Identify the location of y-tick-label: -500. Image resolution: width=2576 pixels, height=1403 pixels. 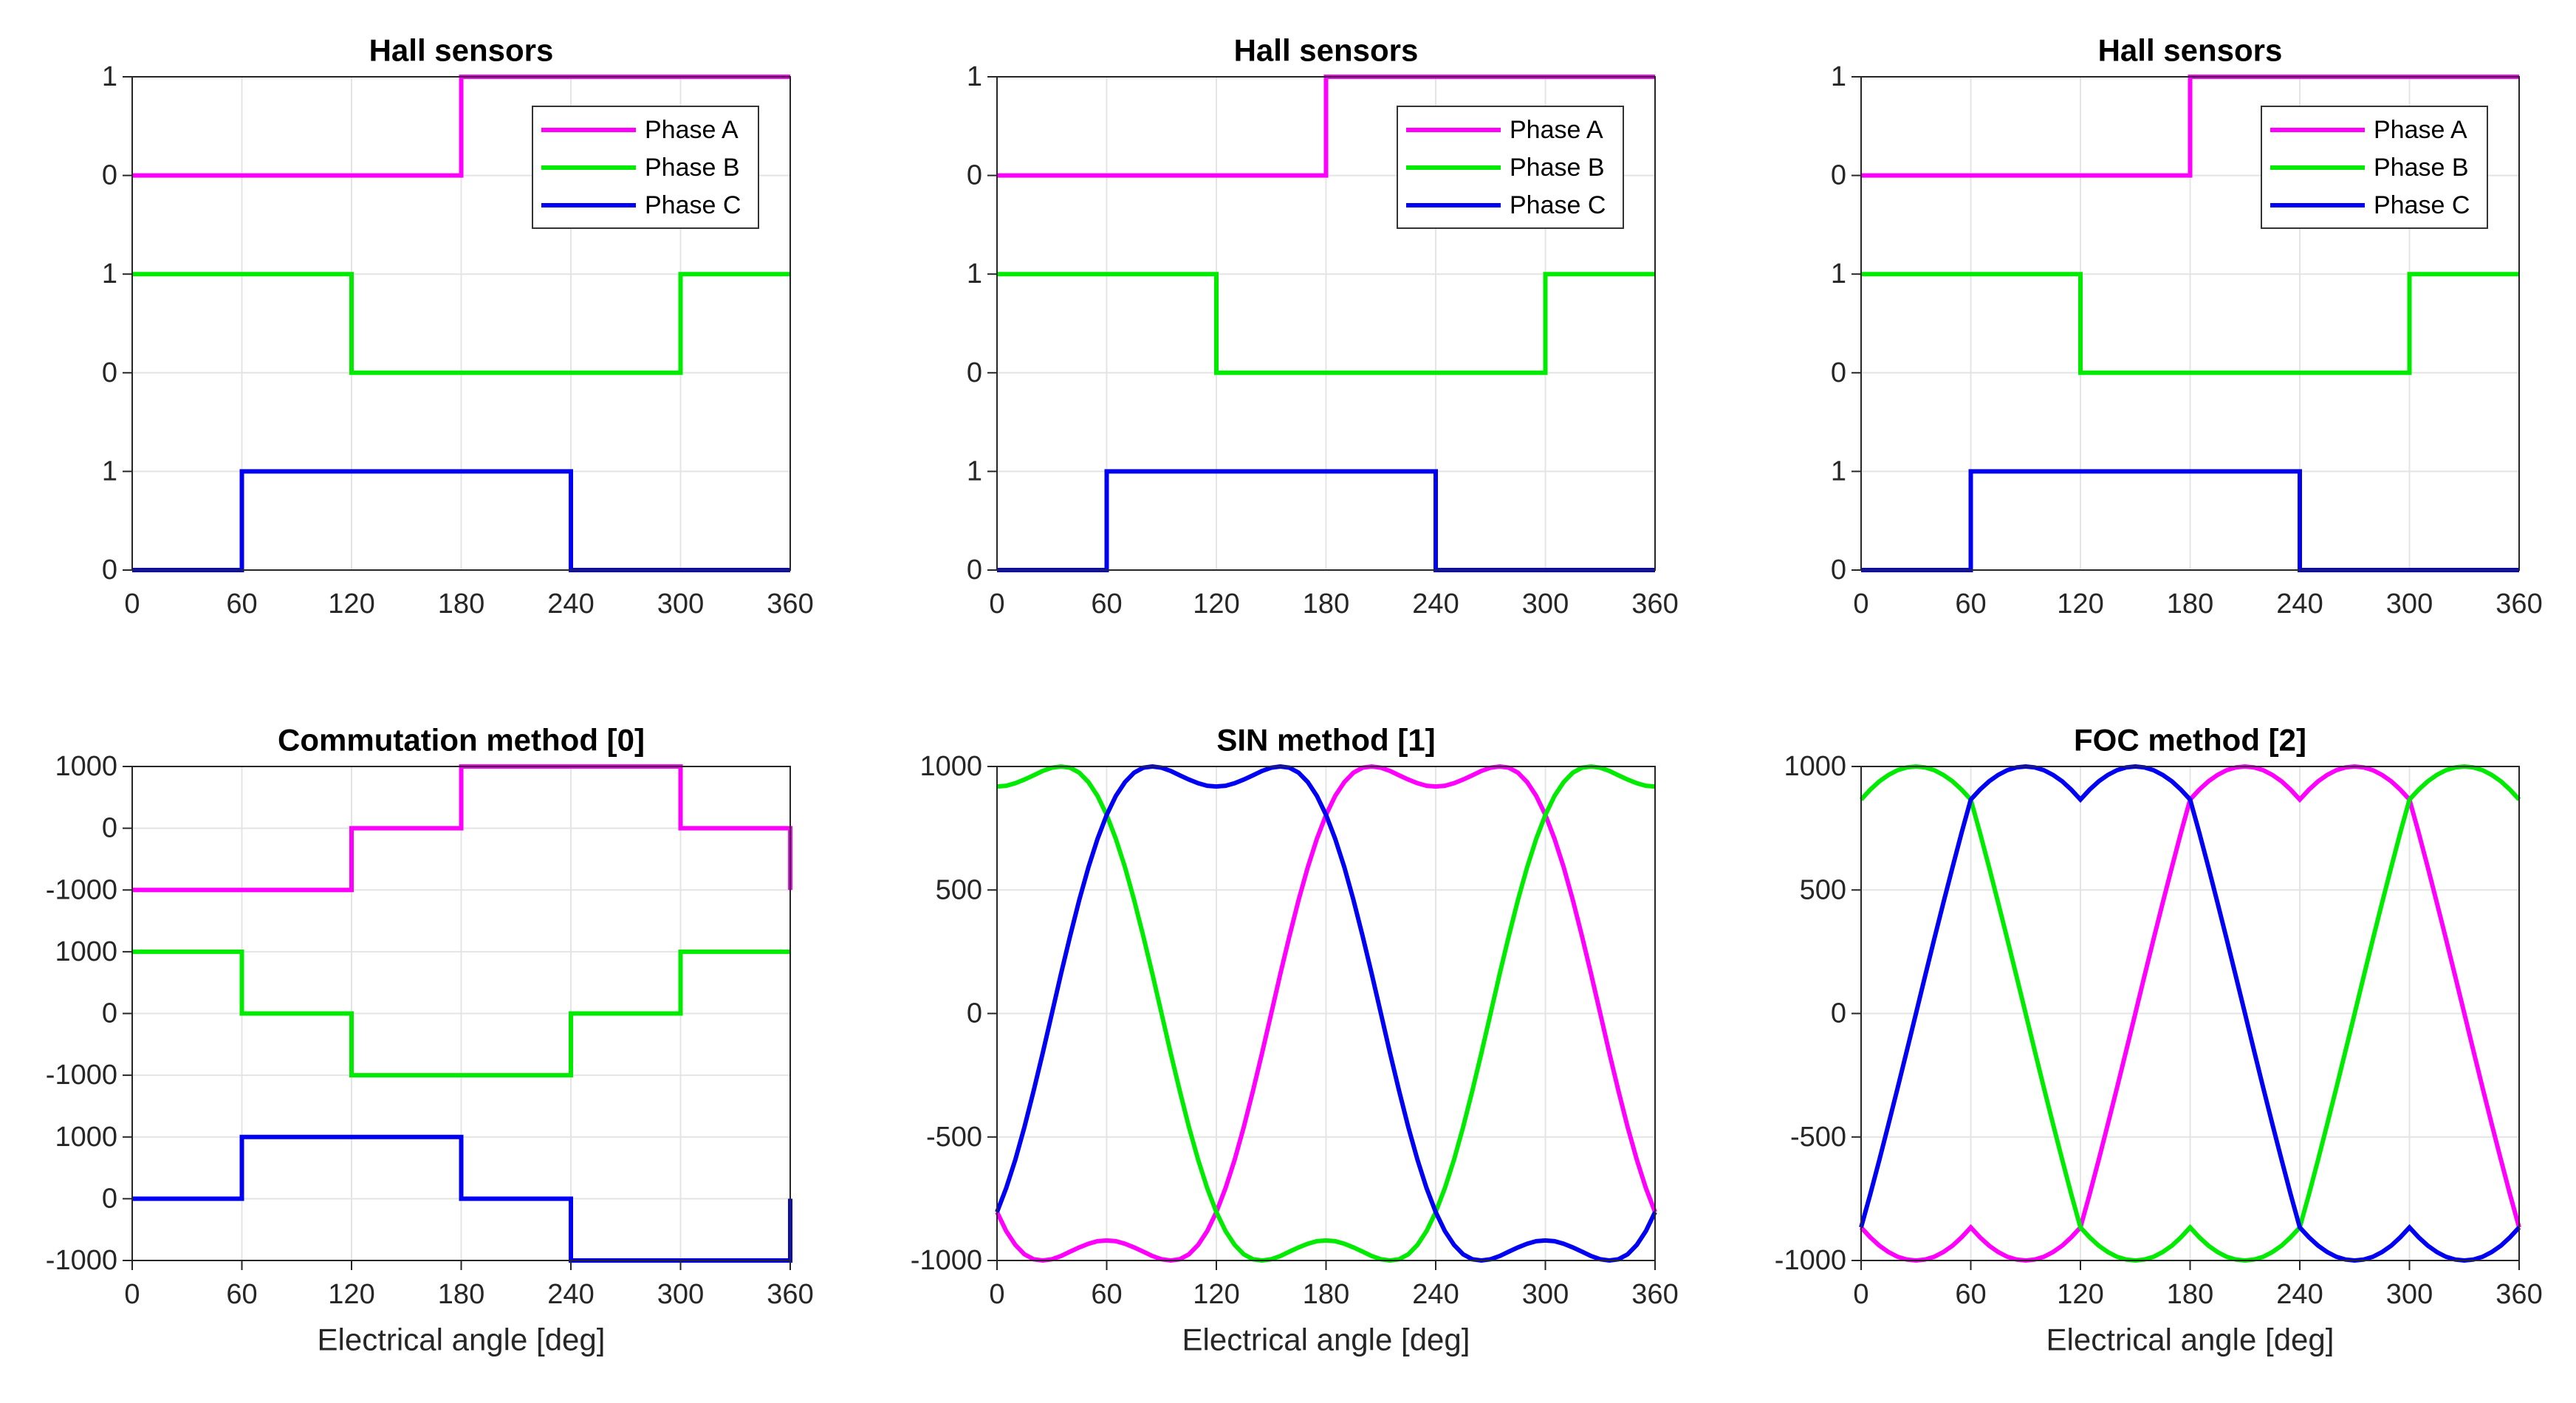
(1818, 1138).